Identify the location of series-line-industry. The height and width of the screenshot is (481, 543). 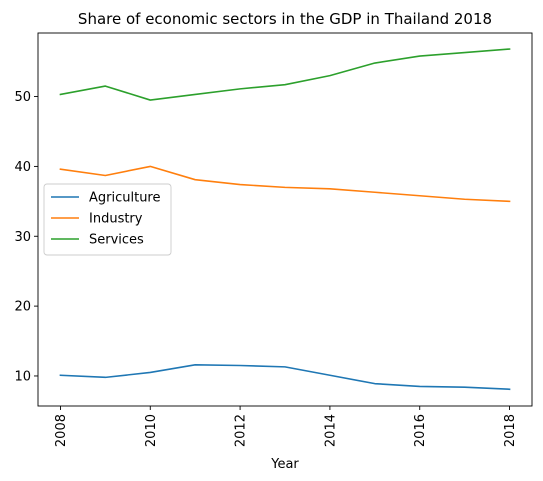
(285, 184).